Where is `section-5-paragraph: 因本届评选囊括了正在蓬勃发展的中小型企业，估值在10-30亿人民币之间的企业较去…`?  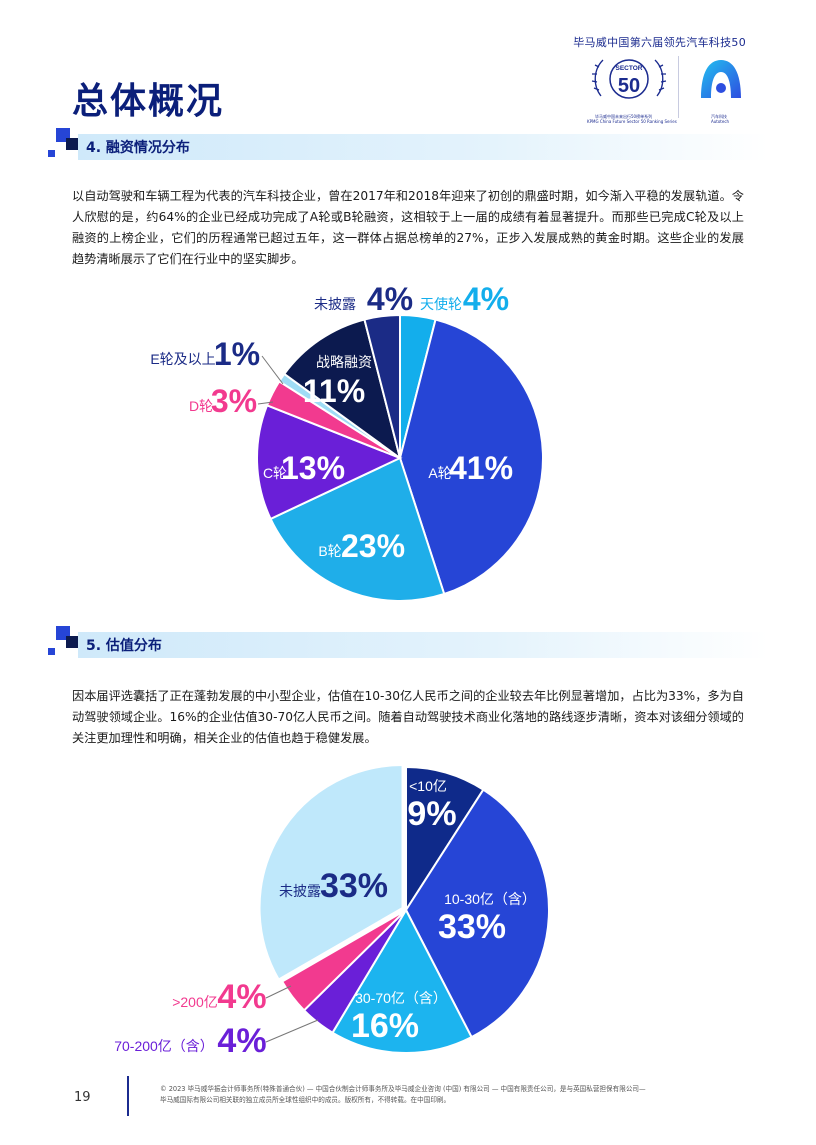
section-5-paragraph: 因本届评选囊括了正在蓬勃发展的中小型企业，估值在10-30亿人民币之间的企业较去… is located at coordinates (408, 717).